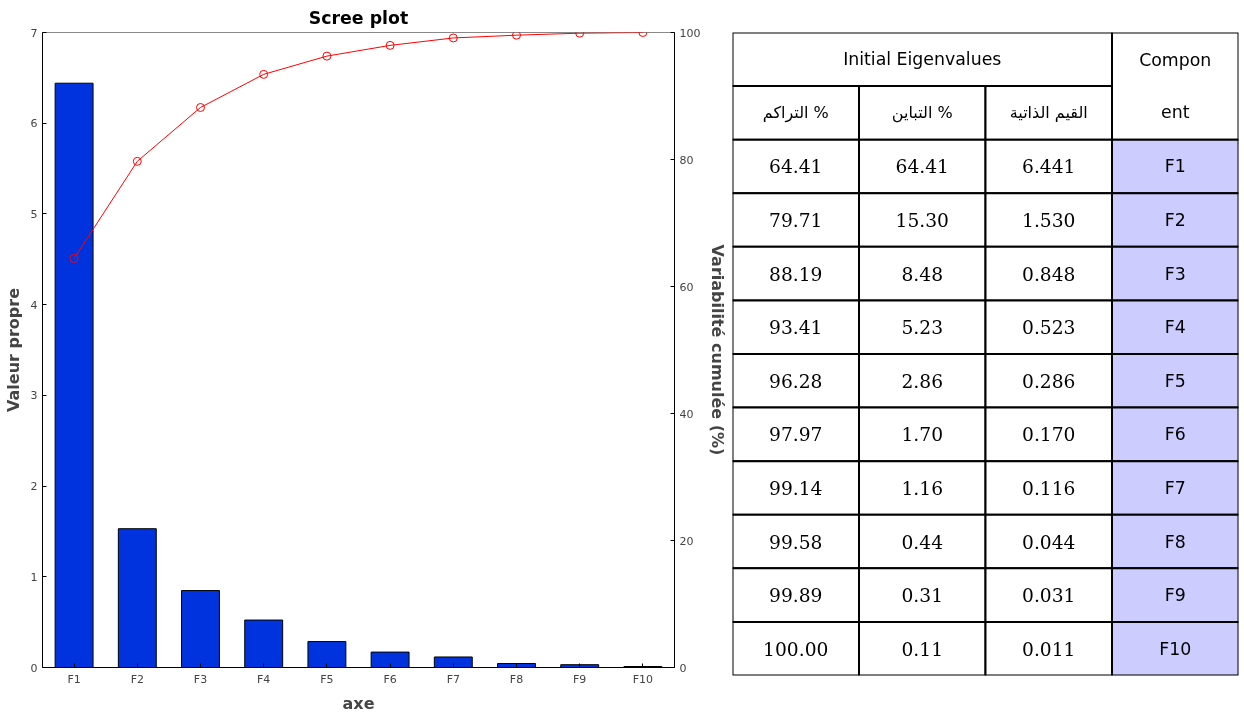 Image resolution: width=1244 pixels, height=723 pixels. What do you see at coordinates (1049, 596) in the screenshot?
I see `data-label: 0.031` at bounding box center [1049, 596].